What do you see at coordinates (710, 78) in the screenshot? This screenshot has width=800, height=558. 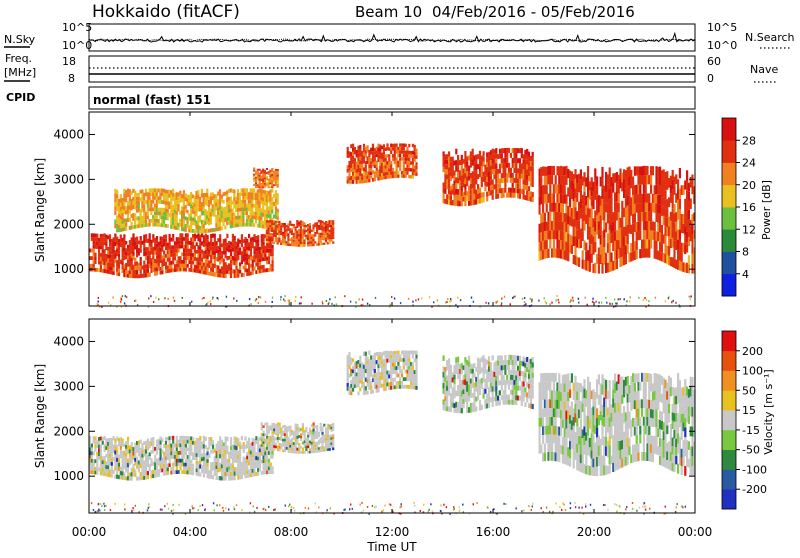 I see `nave-axis-bottom: 0` at bounding box center [710, 78].